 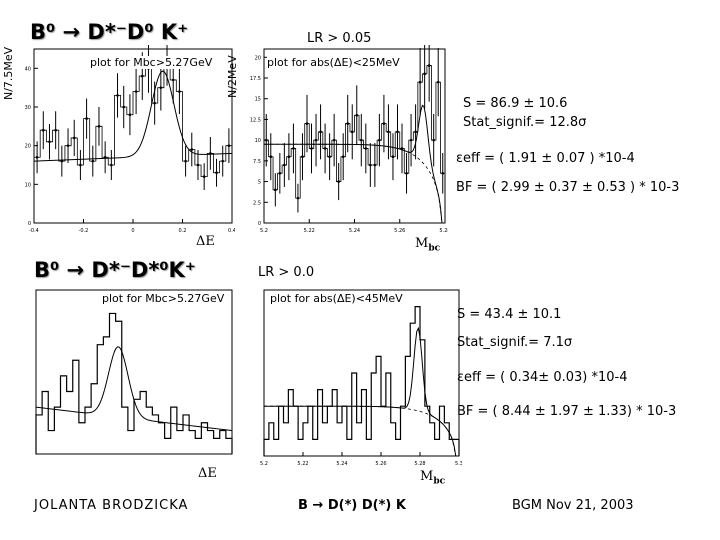 What do you see at coordinates (109, 32) in the screenshot?
I see `decay-title-top: B⁰ → D*⁻D⁰ K⁺` at bounding box center [109, 32].